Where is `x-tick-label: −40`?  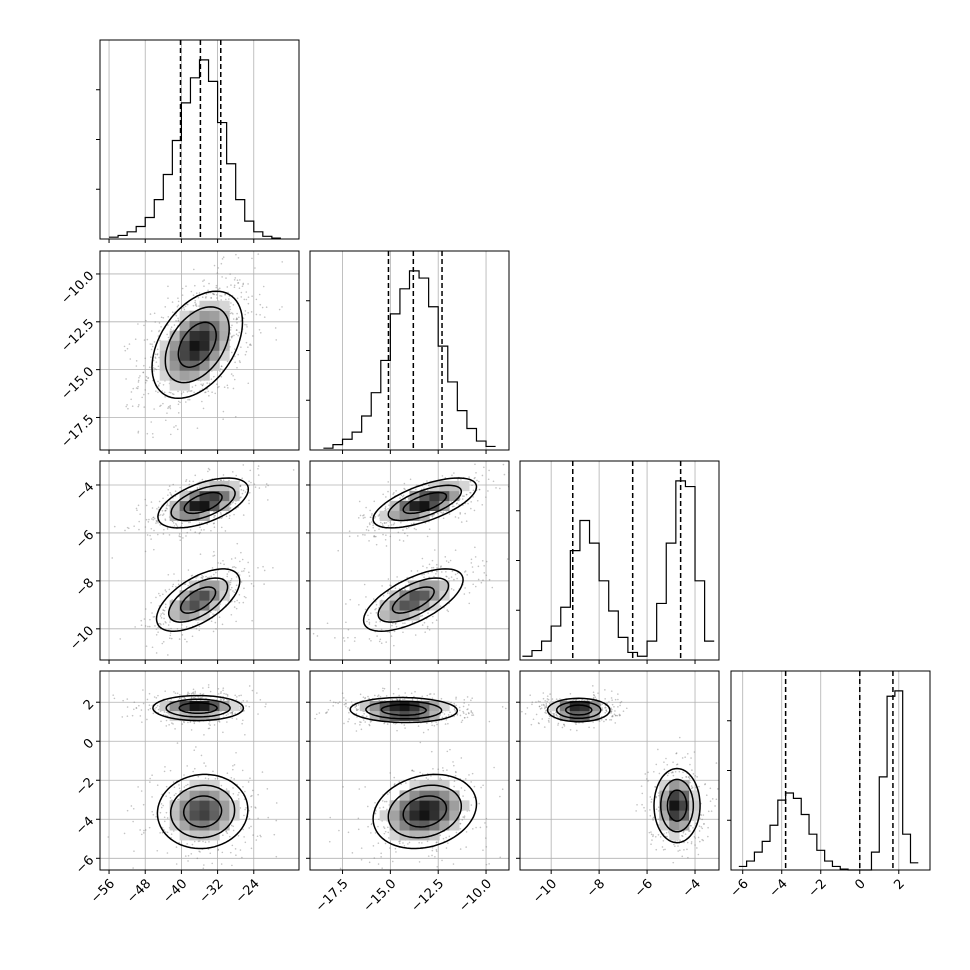
x-tick-label: −40 is located at coordinates (175, 891).